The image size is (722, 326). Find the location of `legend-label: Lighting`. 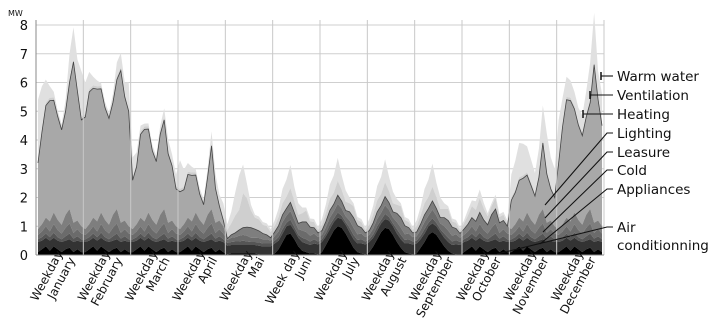

legend-label: Lighting is located at coordinates (644, 134).